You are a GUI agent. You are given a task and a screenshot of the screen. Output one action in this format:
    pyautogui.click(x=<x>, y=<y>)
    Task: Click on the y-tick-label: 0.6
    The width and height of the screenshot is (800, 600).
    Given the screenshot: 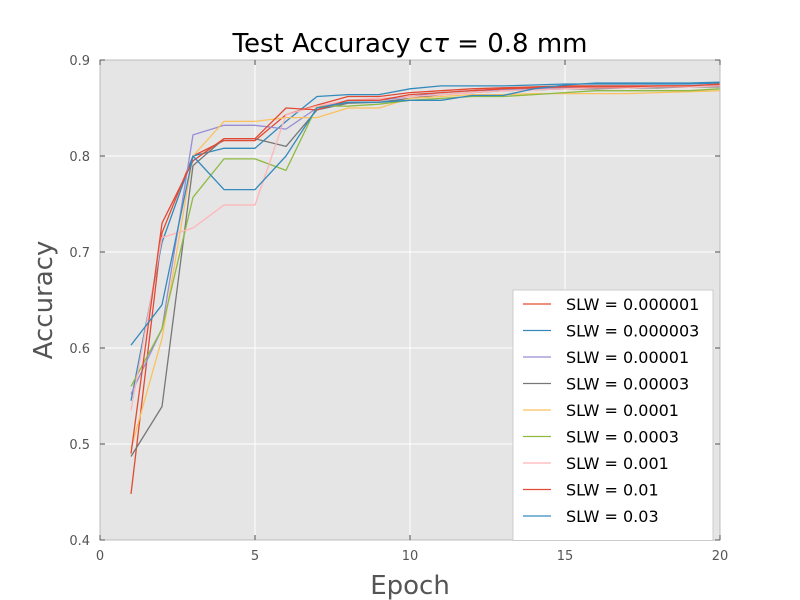 What is the action you would take?
    pyautogui.click(x=79, y=349)
    